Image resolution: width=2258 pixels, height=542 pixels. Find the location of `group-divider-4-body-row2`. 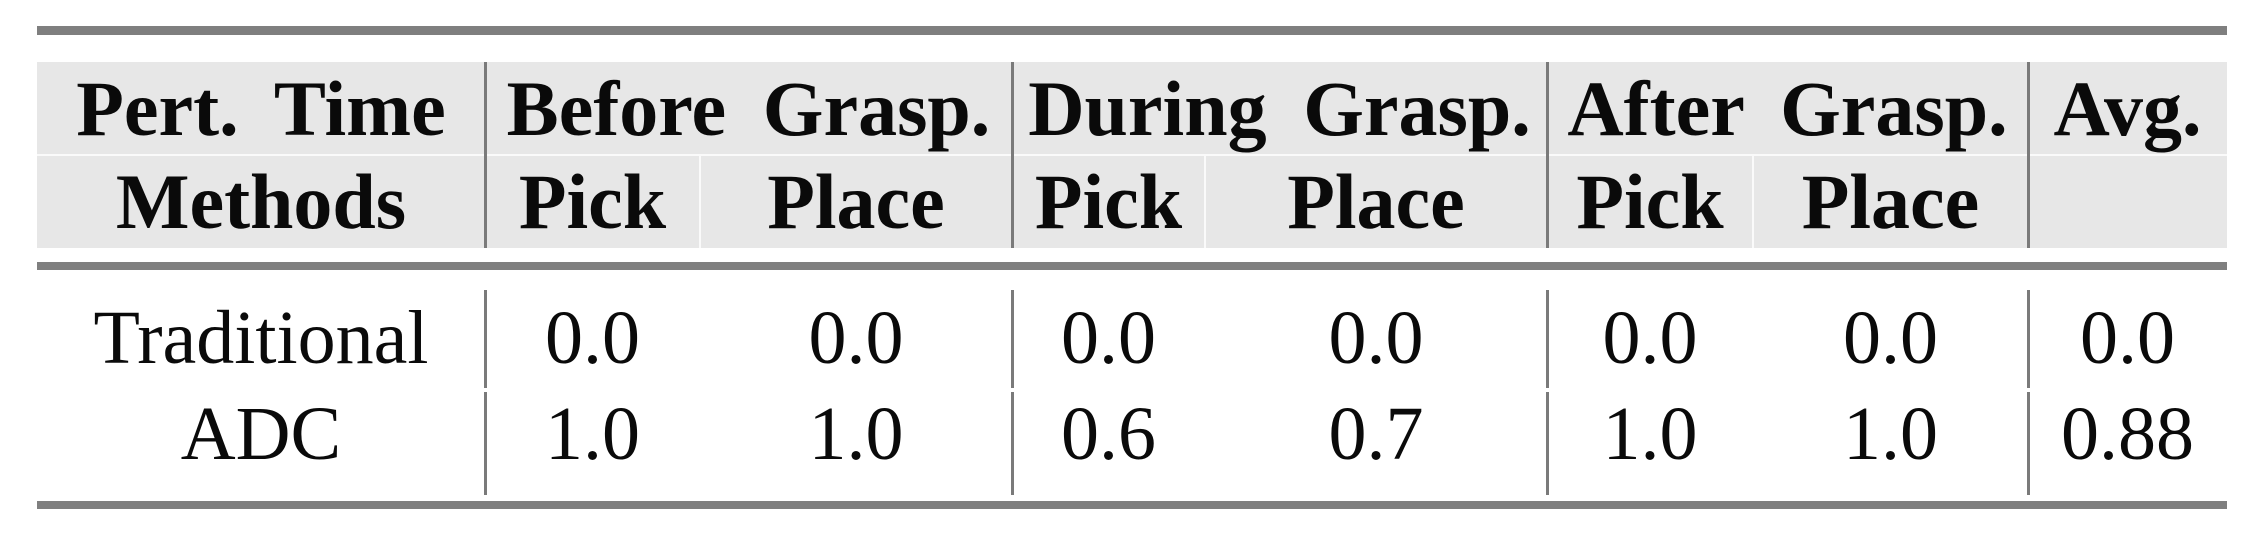

group-divider-4-body-row2 is located at coordinates (2028, 443).